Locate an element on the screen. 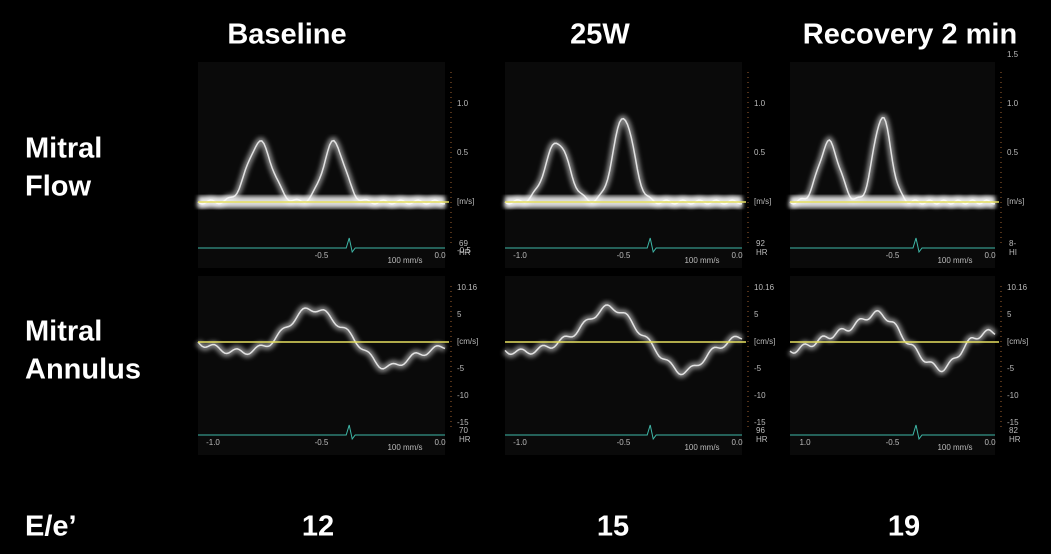 This screenshot has width=1051, height=554. ratio-value: 15 is located at coordinates (613, 527).